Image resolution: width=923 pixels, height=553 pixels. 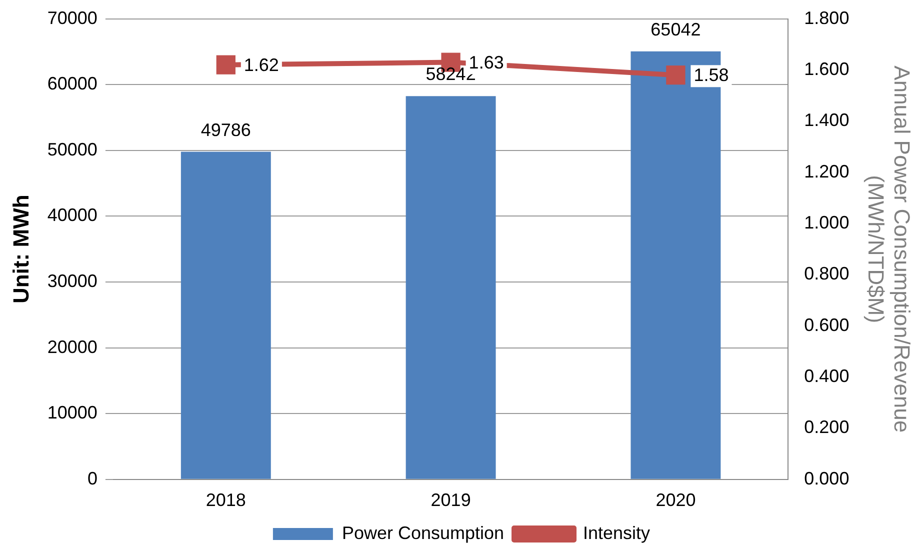 I want to click on data-label: 1.58, so click(x=711, y=75).